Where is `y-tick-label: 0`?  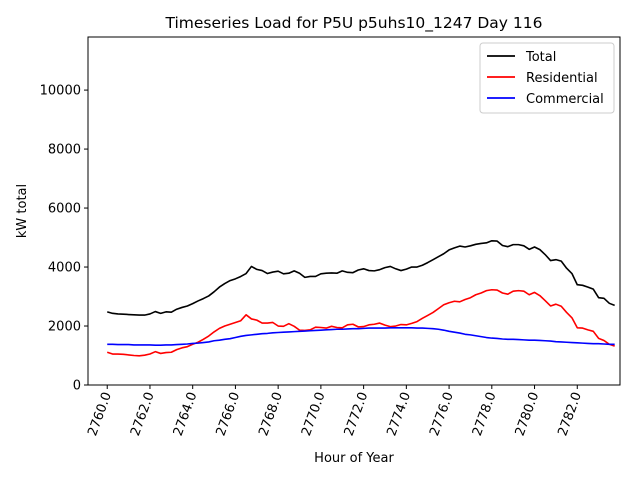
y-tick-label: 0 is located at coordinates (77, 386).